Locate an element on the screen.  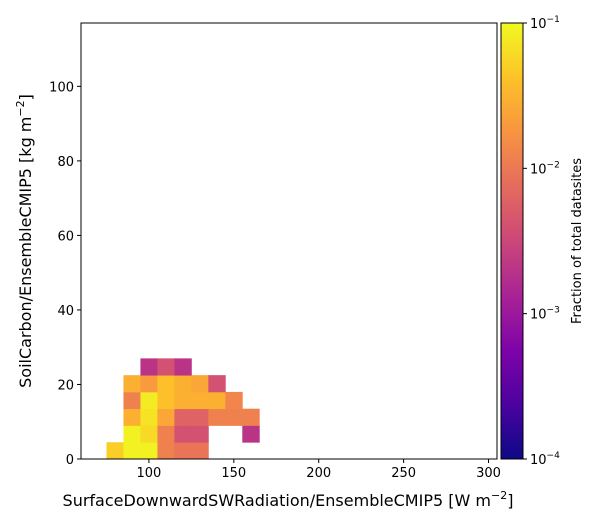
colorbar-ticks: 10⁻¹ 10⁻² 10⁻³ 10⁻⁴ is located at coordinates (541, 241).